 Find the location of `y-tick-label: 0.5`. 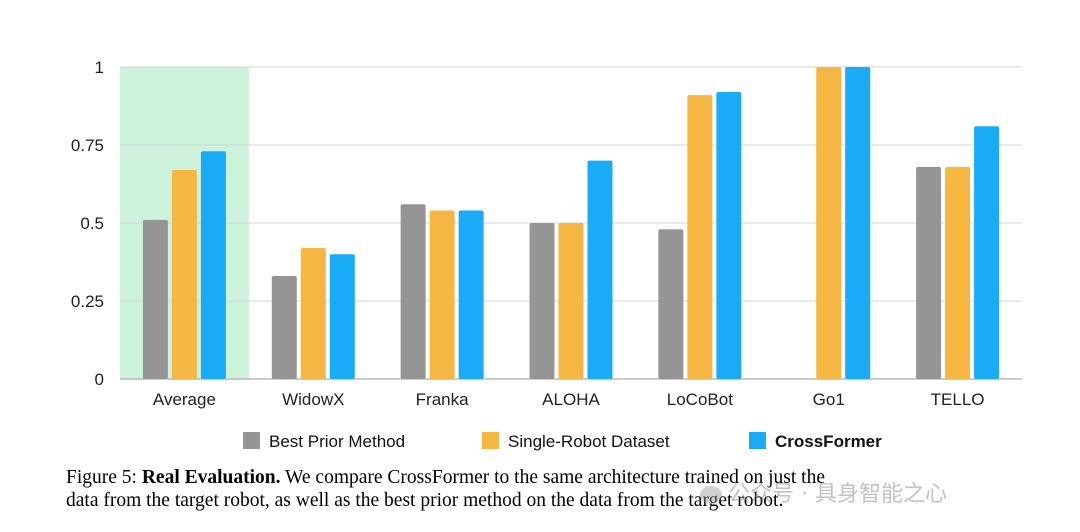

y-tick-label: 0.5 is located at coordinates (92, 223).